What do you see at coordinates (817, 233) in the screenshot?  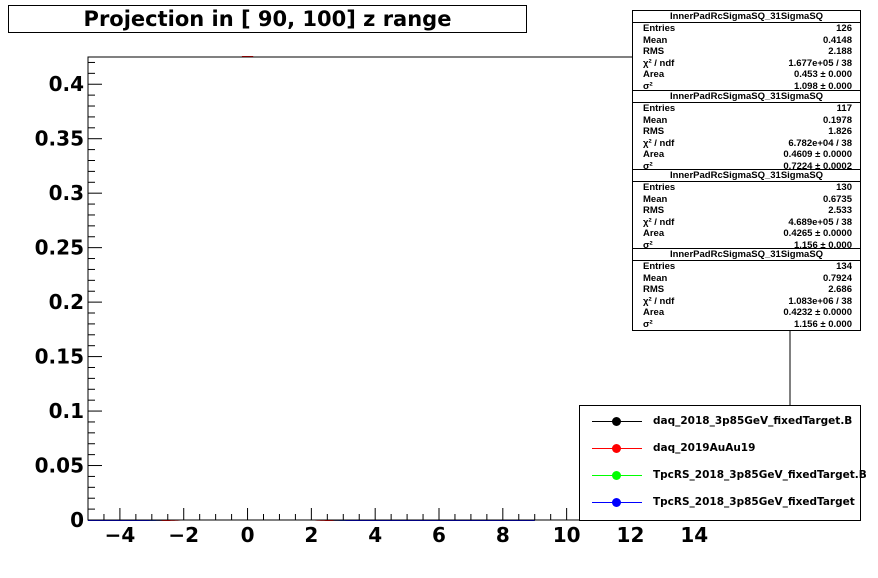 I see `stat-value: 0.4265 ± 0.0000` at bounding box center [817, 233].